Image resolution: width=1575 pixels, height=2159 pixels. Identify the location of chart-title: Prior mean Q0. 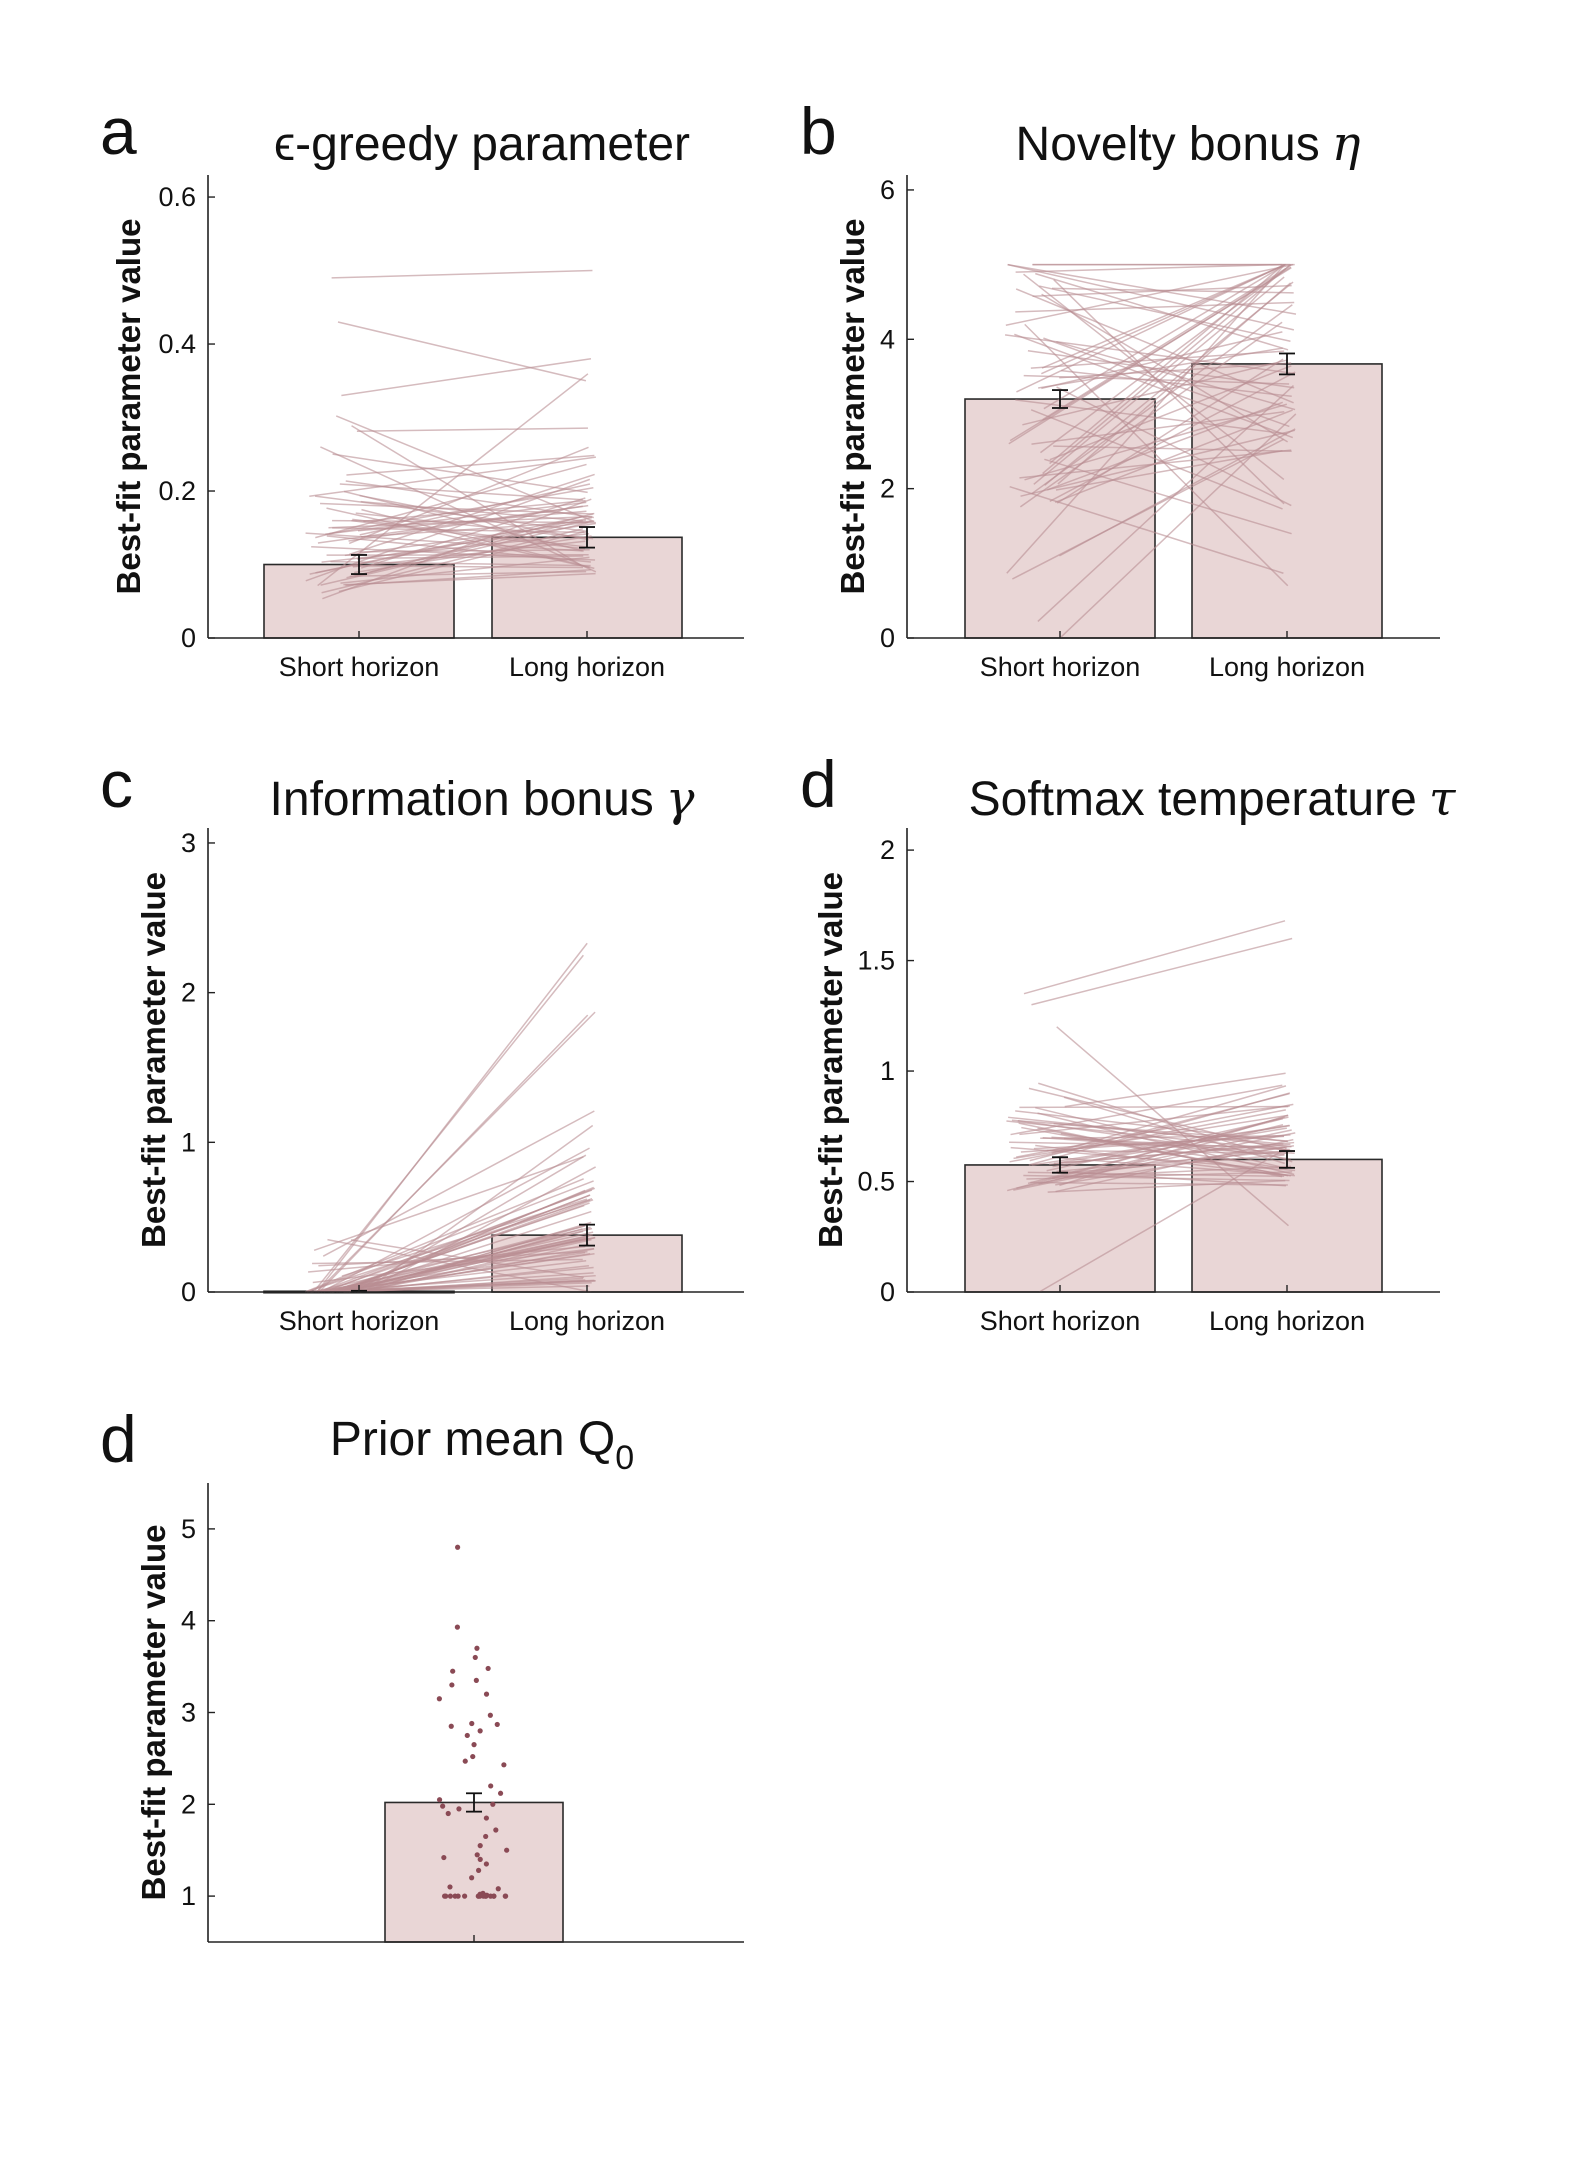
(482, 1445).